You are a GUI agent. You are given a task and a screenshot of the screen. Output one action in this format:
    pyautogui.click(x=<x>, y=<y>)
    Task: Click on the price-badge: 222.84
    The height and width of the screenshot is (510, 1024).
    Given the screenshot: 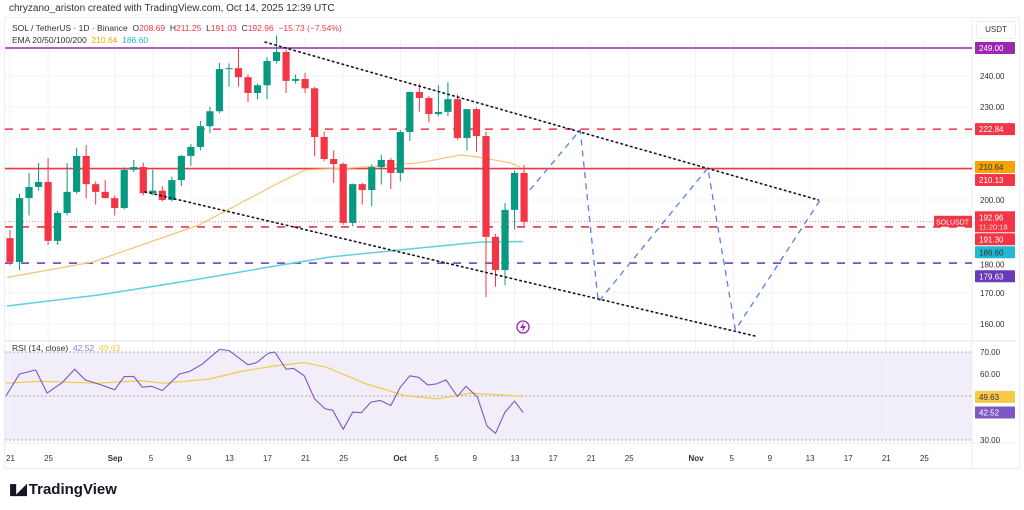 What is the action you would take?
    pyautogui.click(x=991, y=129)
    